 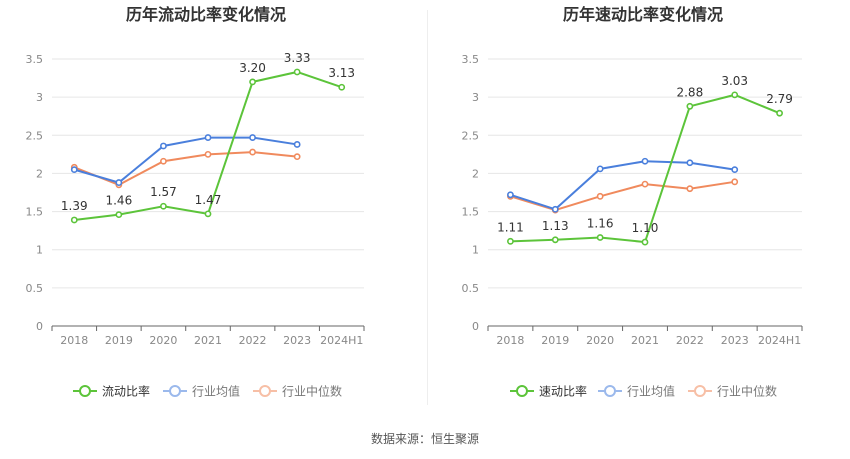 I want to click on data-label: 1.57, so click(x=163, y=192).